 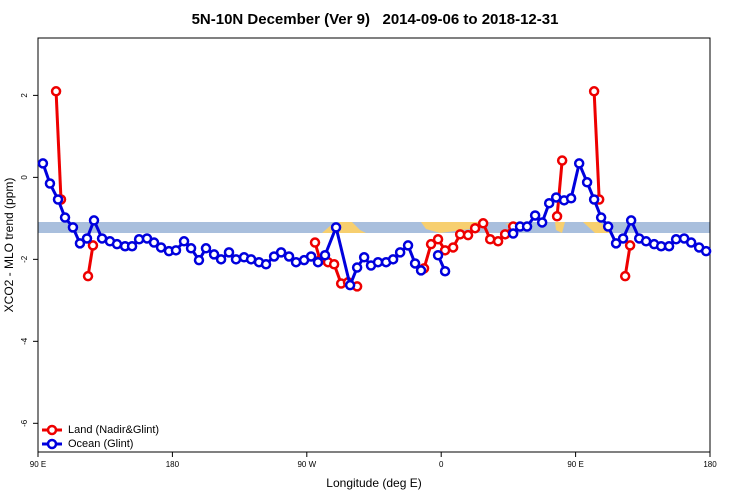 I want to click on x-axis-label: Longitude (deg E), so click(x=373, y=483).